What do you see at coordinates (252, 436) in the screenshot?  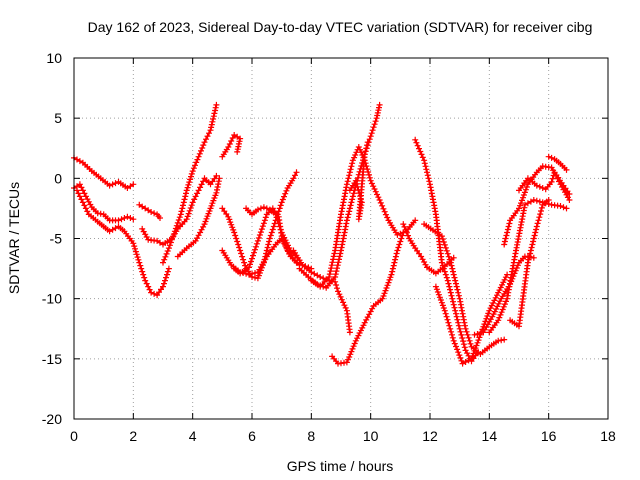 I see `x-tick-label: 6` at bounding box center [252, 436].